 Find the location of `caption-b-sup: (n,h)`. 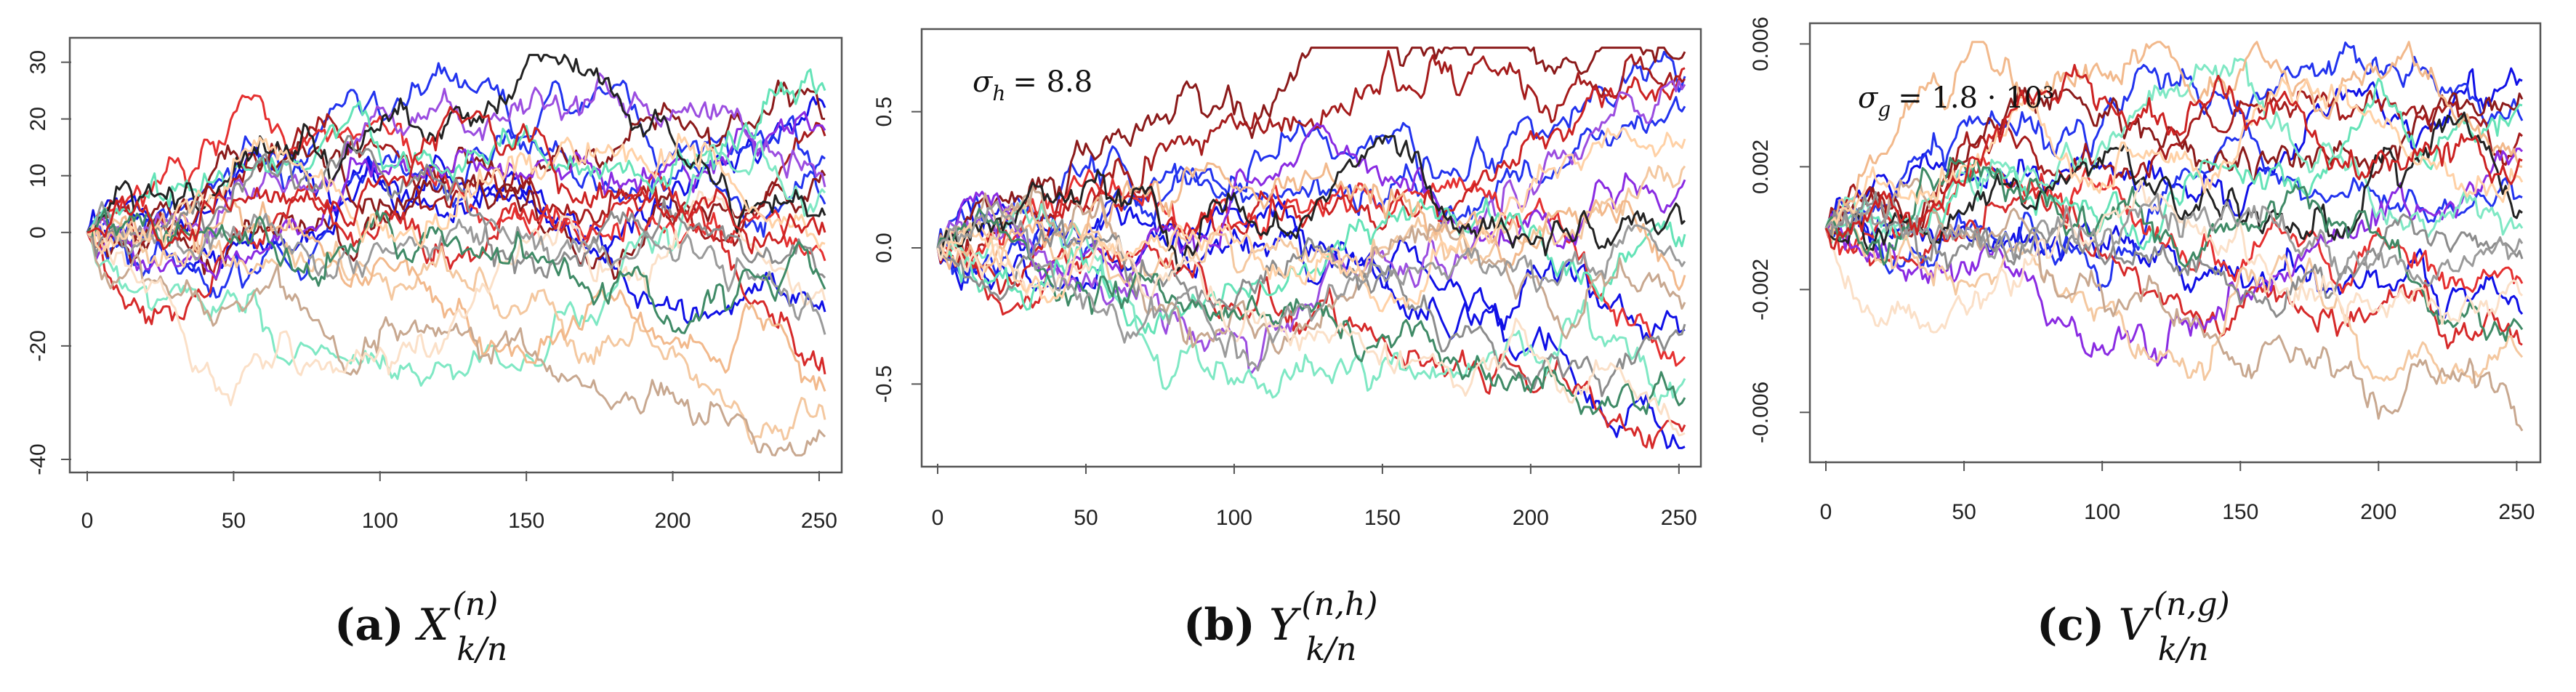

caption-b-sup: (n,h) is located at coordinates (1340, 604).